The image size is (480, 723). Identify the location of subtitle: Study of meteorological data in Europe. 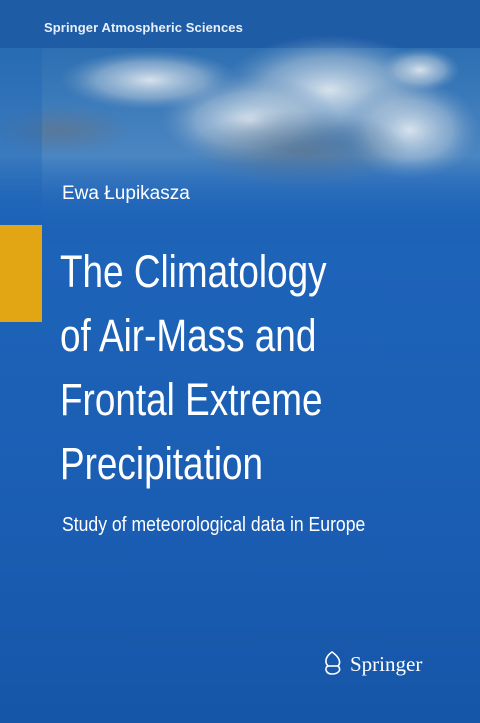
(214, 525).